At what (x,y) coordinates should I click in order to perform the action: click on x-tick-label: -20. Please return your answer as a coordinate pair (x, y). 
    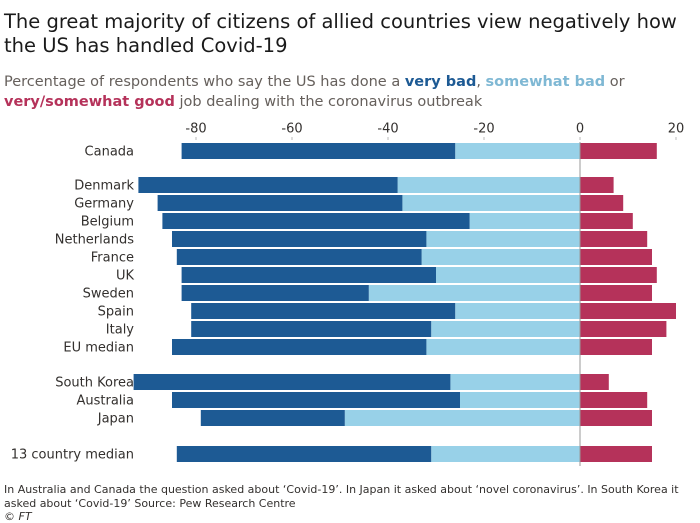
    Looking at the image, I should click on (483, 129).